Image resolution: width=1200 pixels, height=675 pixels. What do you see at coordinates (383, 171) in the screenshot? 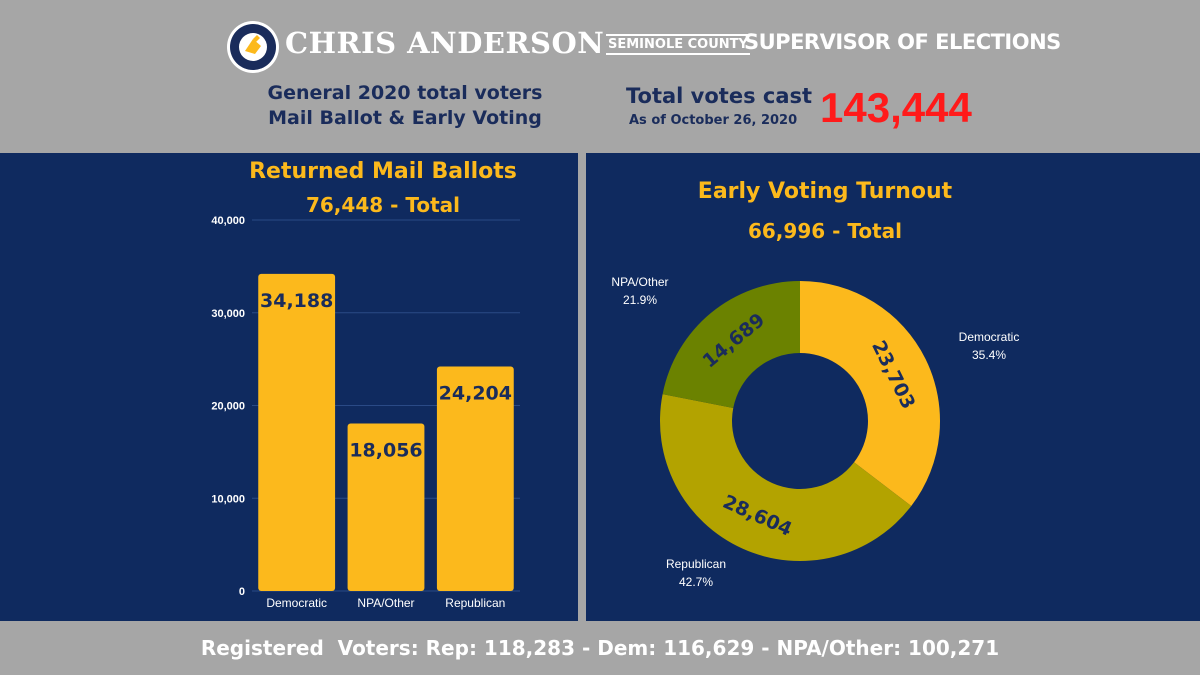
I see `bar-chart-title: Returned Mail Ballots` at bounding box center [383, 171].